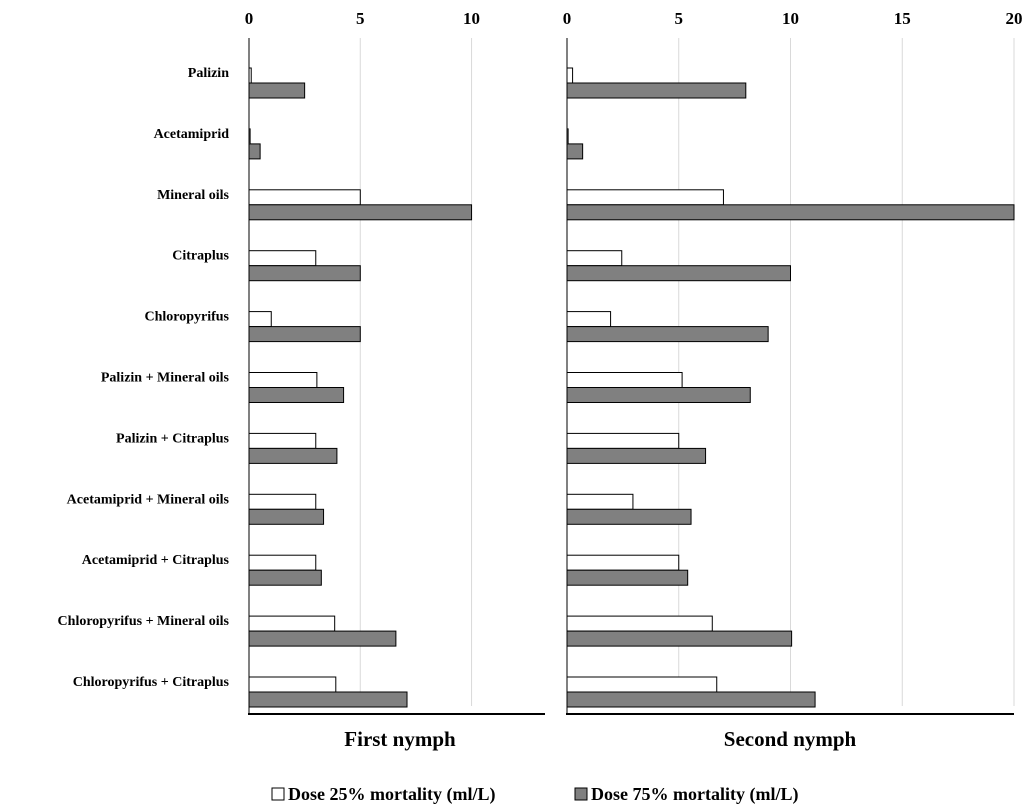 This screenshot has height=809, width=1035. Describe the element at coordinates (151, 682) in the screenshot. I see `category-label-chloropyrifus-citraplus: Chloropyrifus + Citraplus` at that location.